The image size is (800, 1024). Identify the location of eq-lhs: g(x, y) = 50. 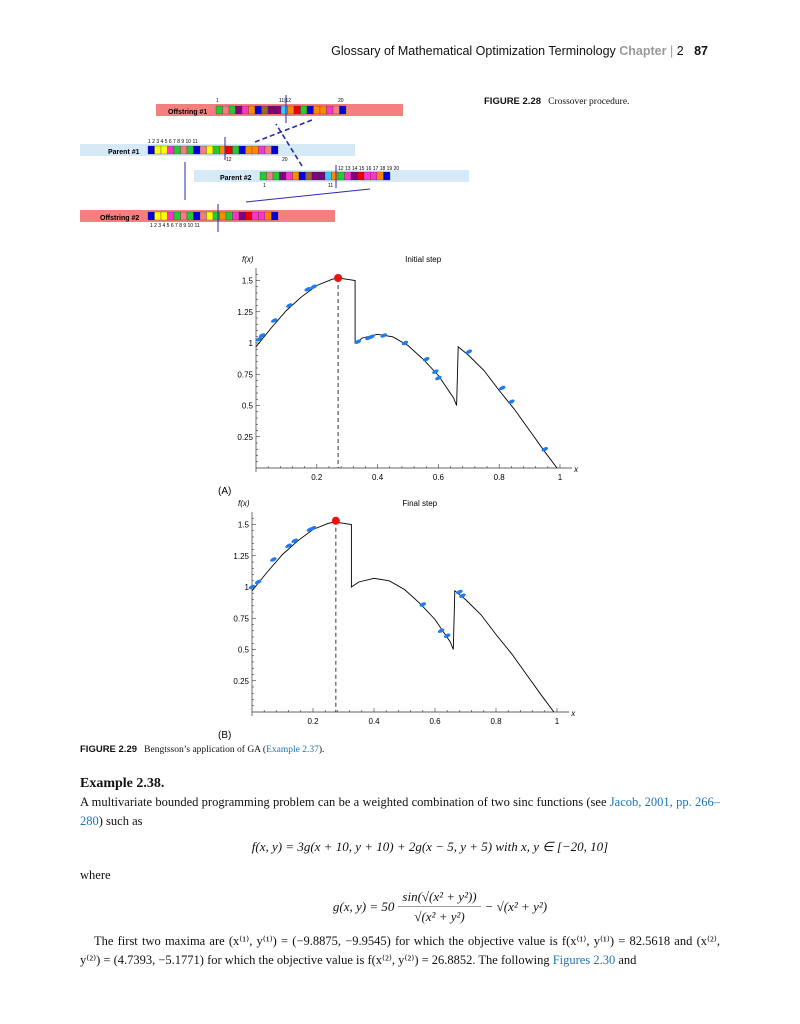
(363, 906).